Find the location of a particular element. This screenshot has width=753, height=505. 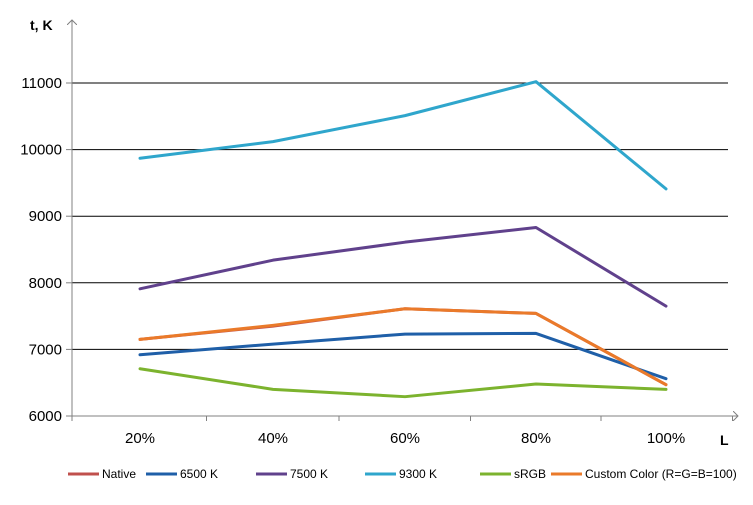

legend-item: 9300 K is located at coordinates (401, 474).